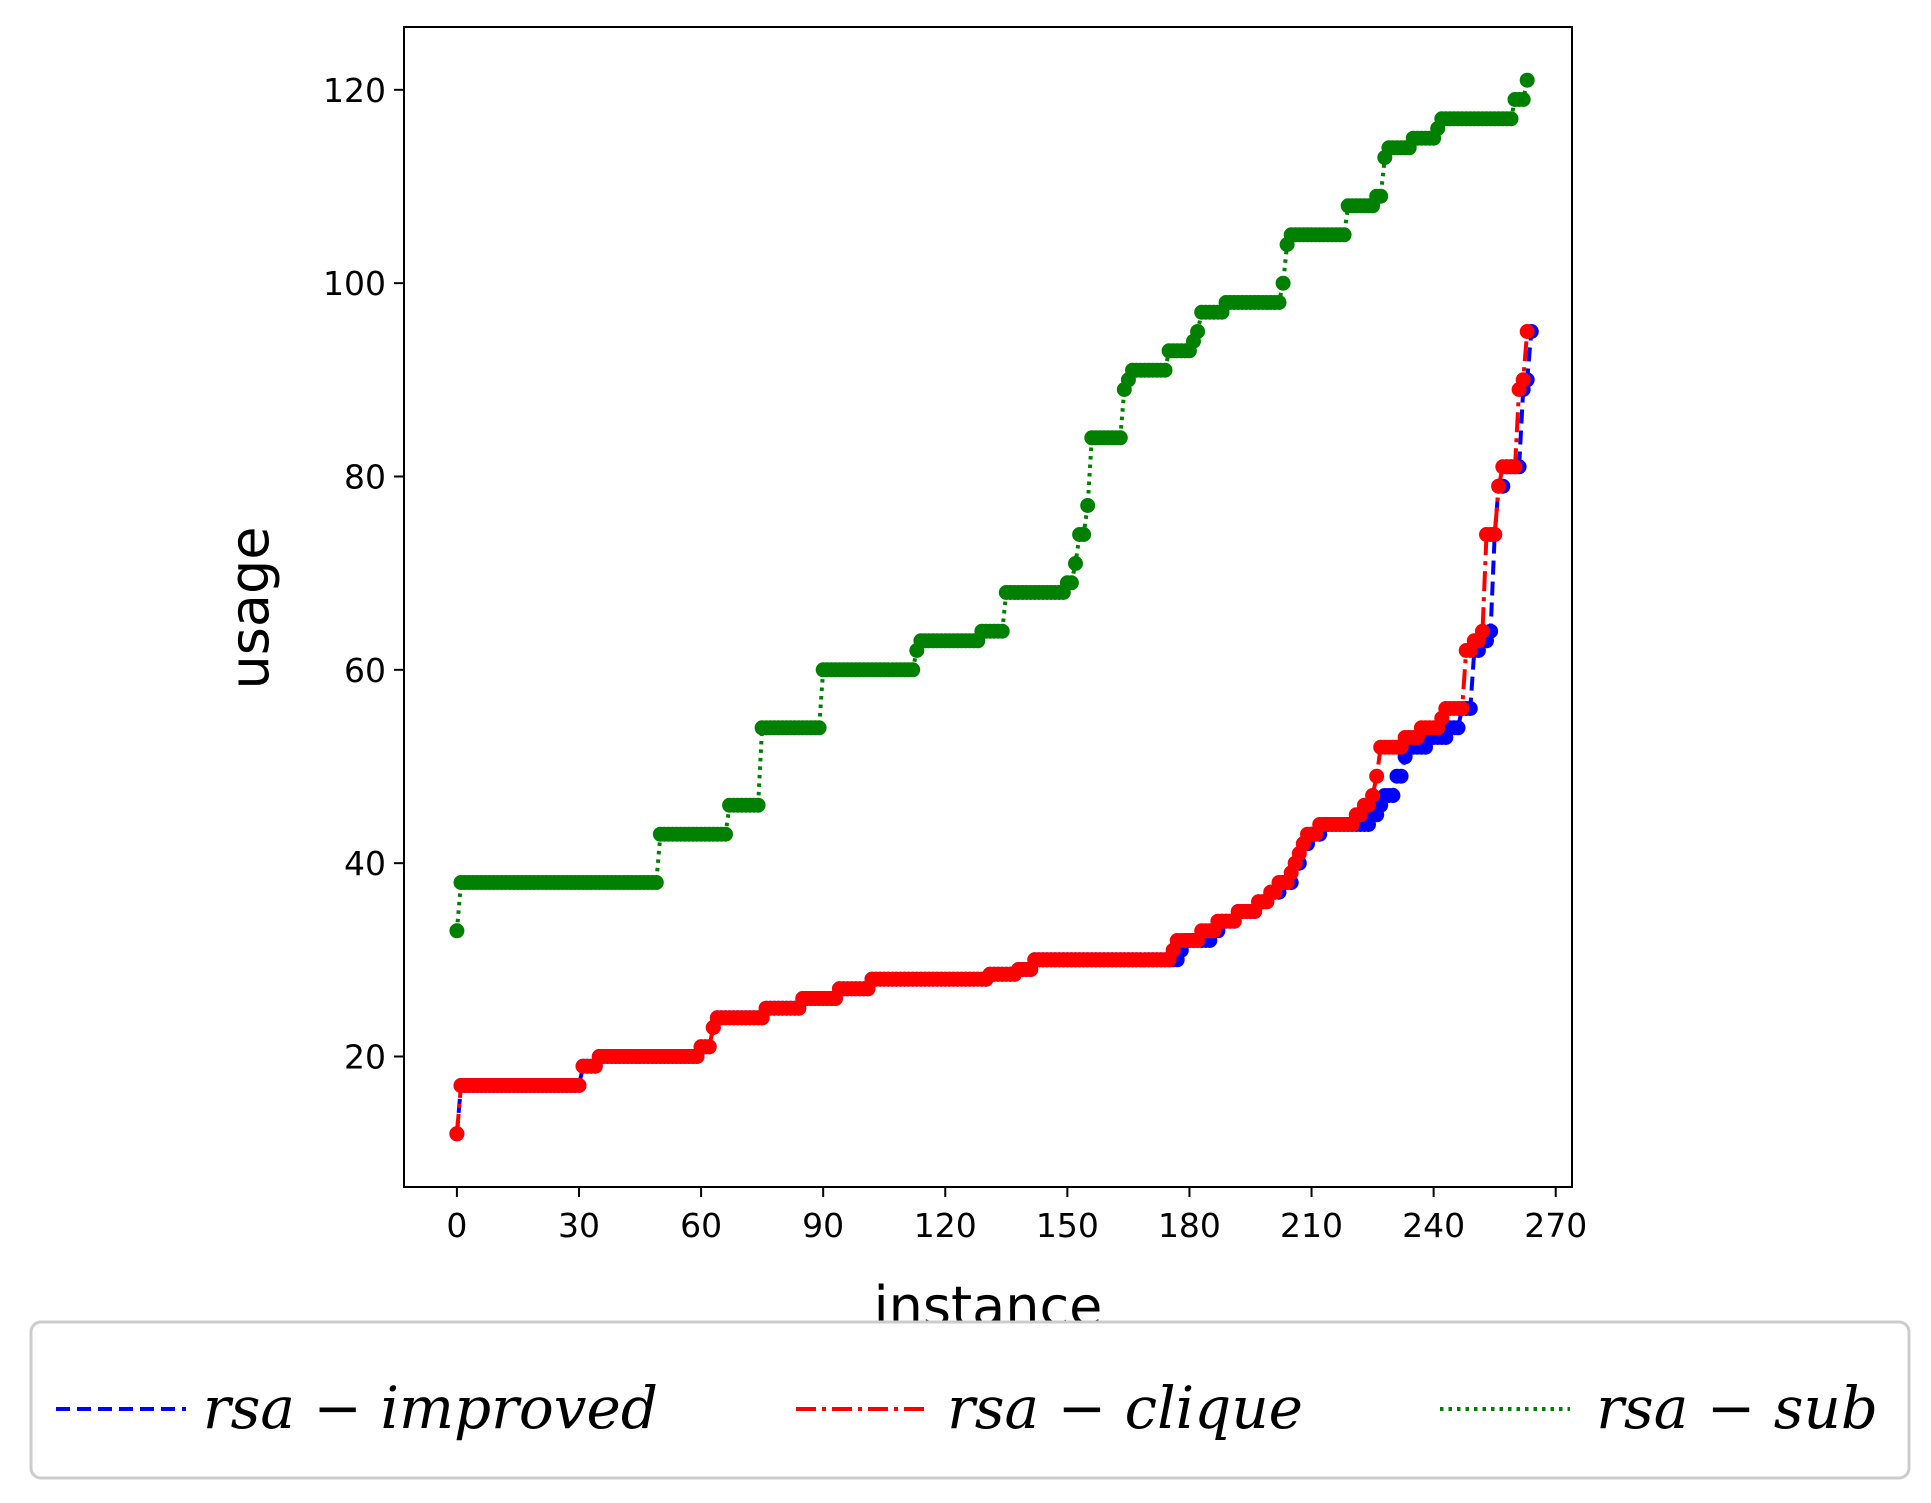 This screenshot has height=1503, width=1931. What do you see at coordinates (456, 1225) in the screenshot?
I see `x-tick-label: 0` at bounding box center [456, 1225].